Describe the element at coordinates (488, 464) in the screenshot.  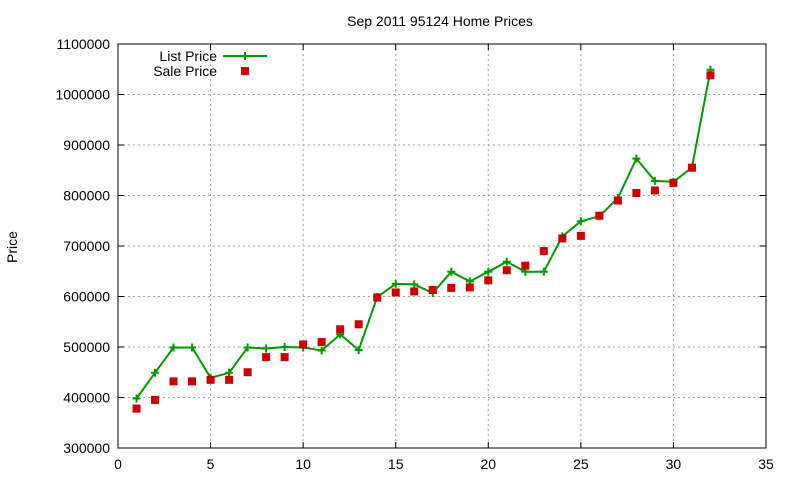
I see `x-tick-label: 20` at that location.